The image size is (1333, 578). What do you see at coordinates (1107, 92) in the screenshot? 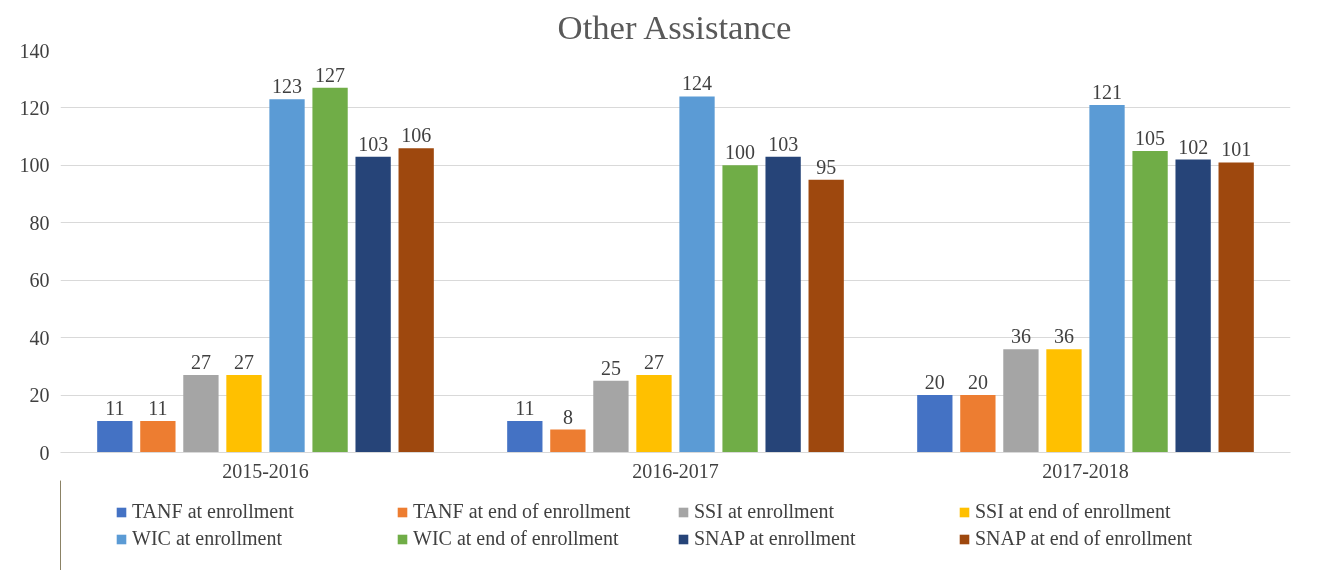
I see `data-label: 121` at bounding box center [1107, 92].